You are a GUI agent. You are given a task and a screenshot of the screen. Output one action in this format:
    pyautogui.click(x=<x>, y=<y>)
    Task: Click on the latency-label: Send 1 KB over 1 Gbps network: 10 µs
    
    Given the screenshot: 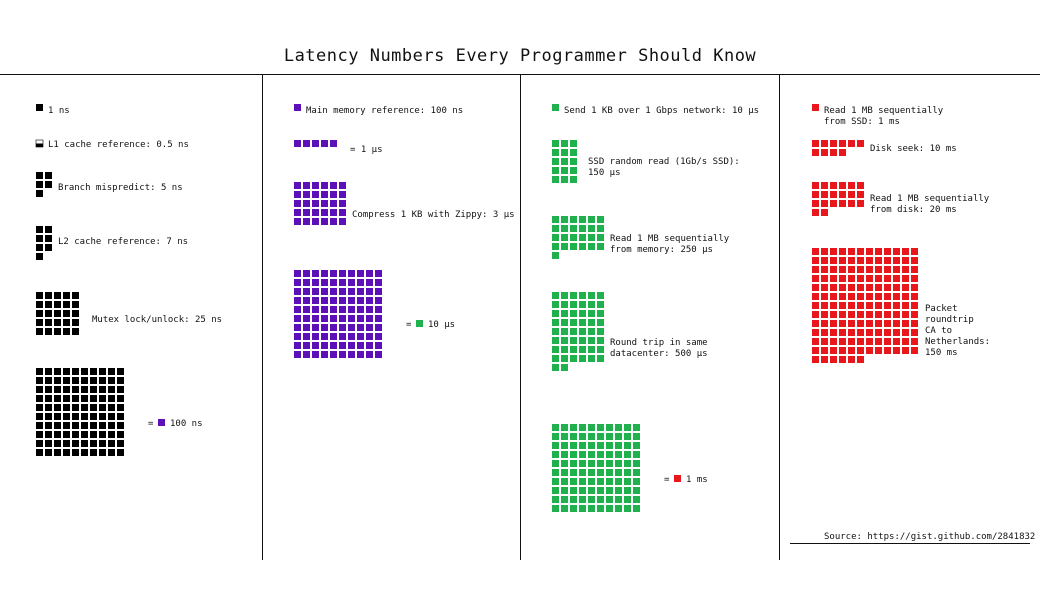 What is the action you would take?
    pyautogui.click(x=661, y=111)
    